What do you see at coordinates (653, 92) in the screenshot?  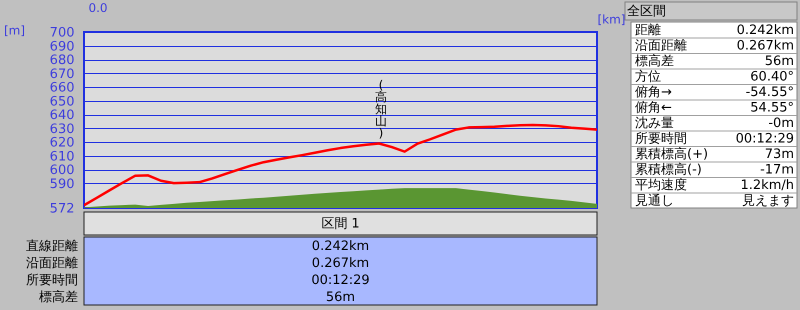 I see `text: 俯角→` at bounding box center [653, 92].